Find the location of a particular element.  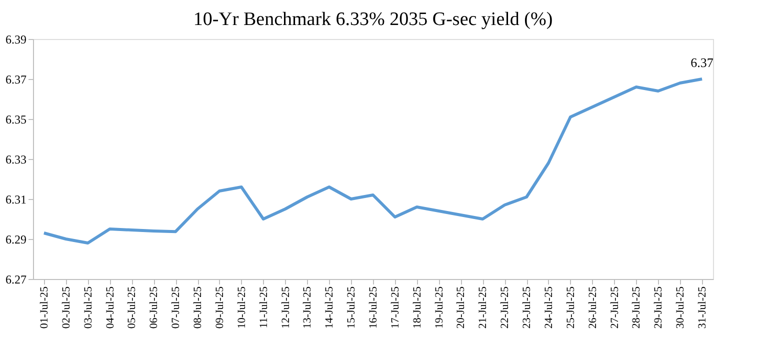

x-tick-label: 16-Jul-25 is located at coordinates (374, 307).